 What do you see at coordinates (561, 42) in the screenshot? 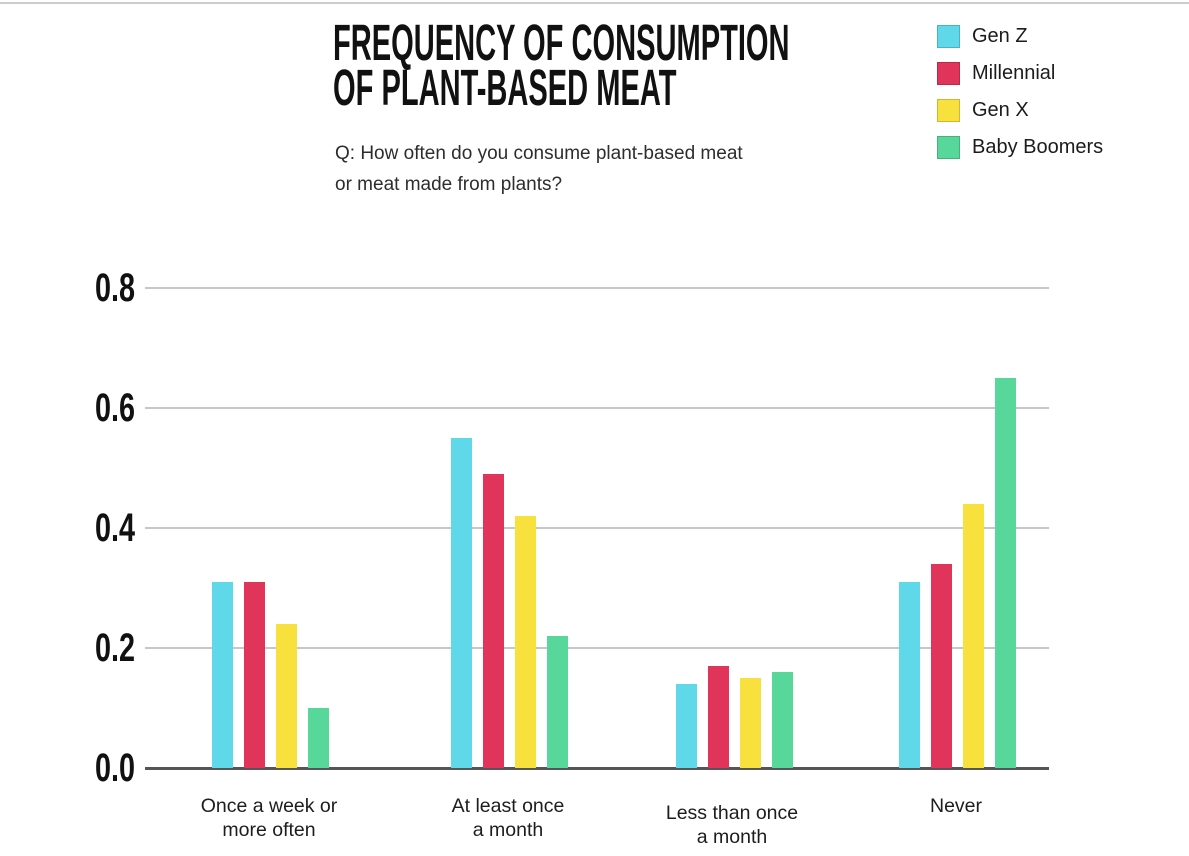
I see `chart-title-line-1: FREQUENCY OF CONSUMPTION` at bounding box center [561, 42].